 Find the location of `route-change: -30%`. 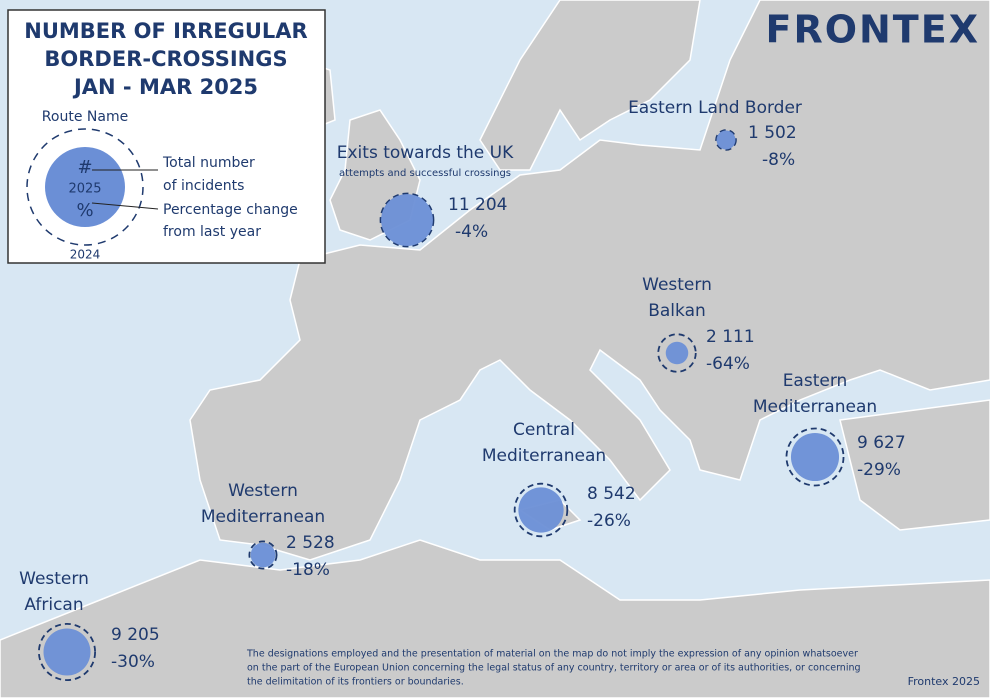

route-change: -30% is located at coordinates (133, 662).